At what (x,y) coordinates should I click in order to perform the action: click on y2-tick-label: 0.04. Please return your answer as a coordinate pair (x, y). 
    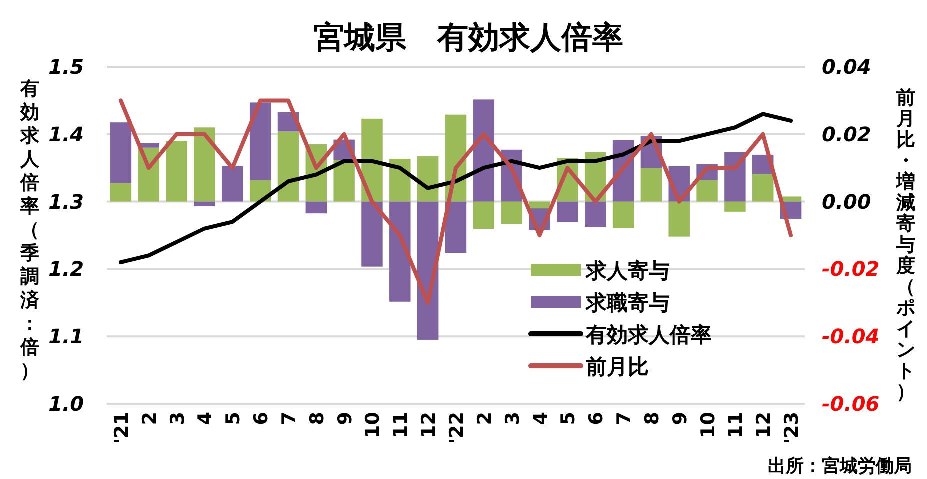
    Looking at the image, I should click on (847, 67).